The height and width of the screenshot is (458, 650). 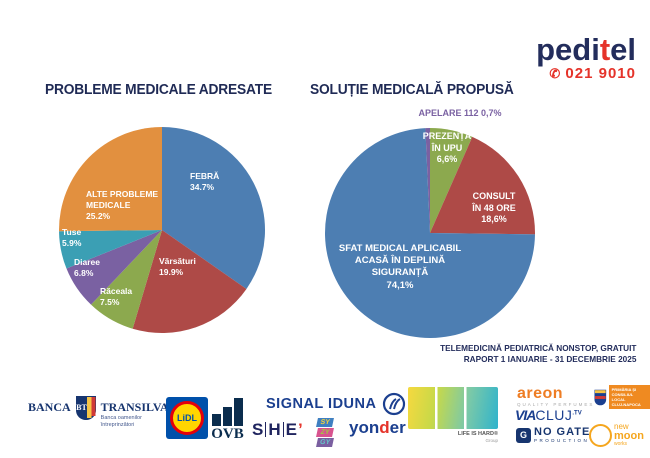 I want to click on bt-shield-icon: BT, so click(x=85, y=408).